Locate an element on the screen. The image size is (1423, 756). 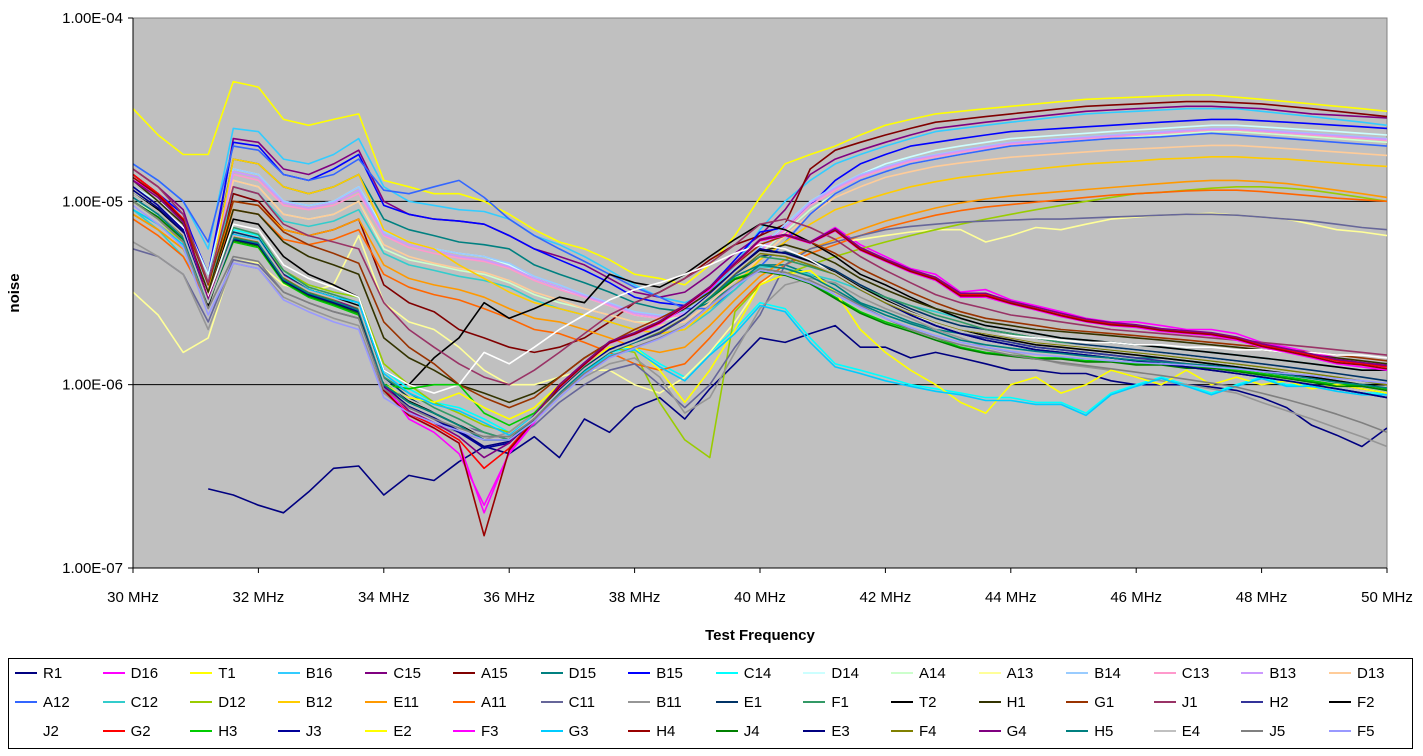
legend-item-B14: B14 is located at coordinates (1093, 673).